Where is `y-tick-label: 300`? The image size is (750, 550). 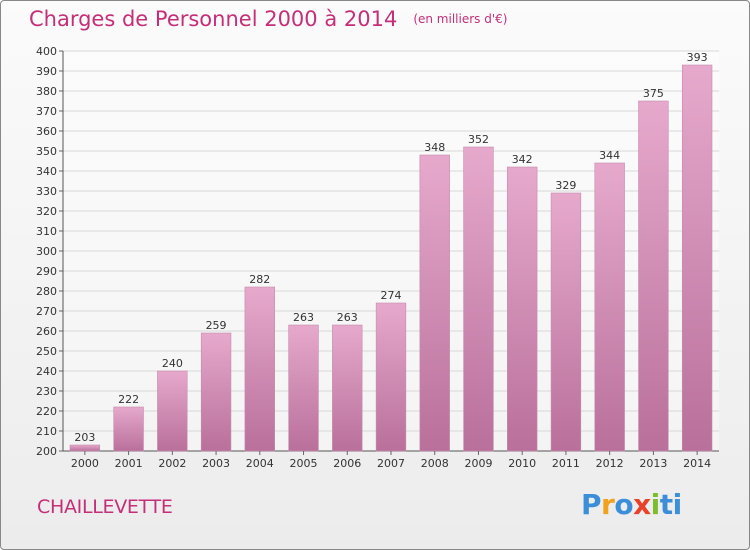 y-tick-label: 300 is located at coordinates (46, 251).